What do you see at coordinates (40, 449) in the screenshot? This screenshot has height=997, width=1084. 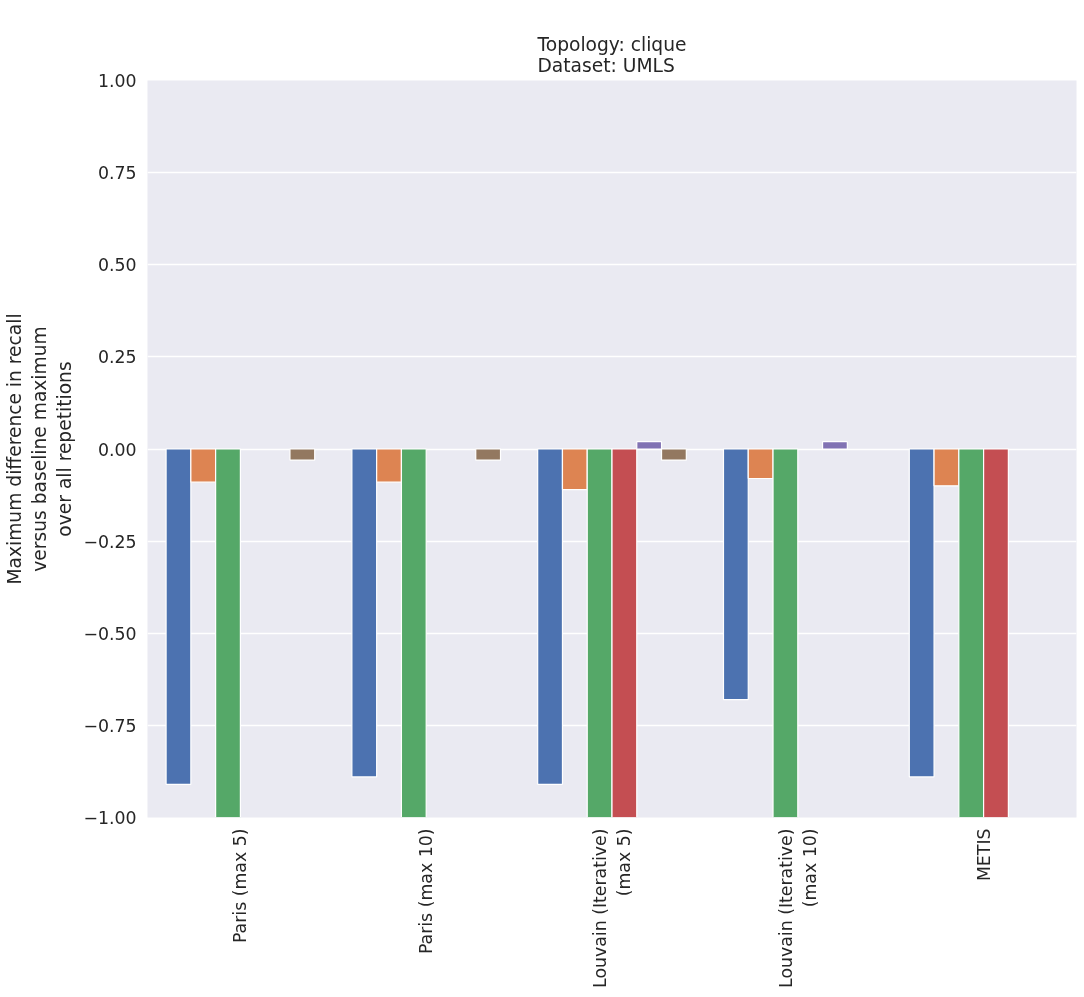 I see `y-axis-title: Maximum difference in recall versus baseline maximum over all repetitions` at bounding box center [40, 449].